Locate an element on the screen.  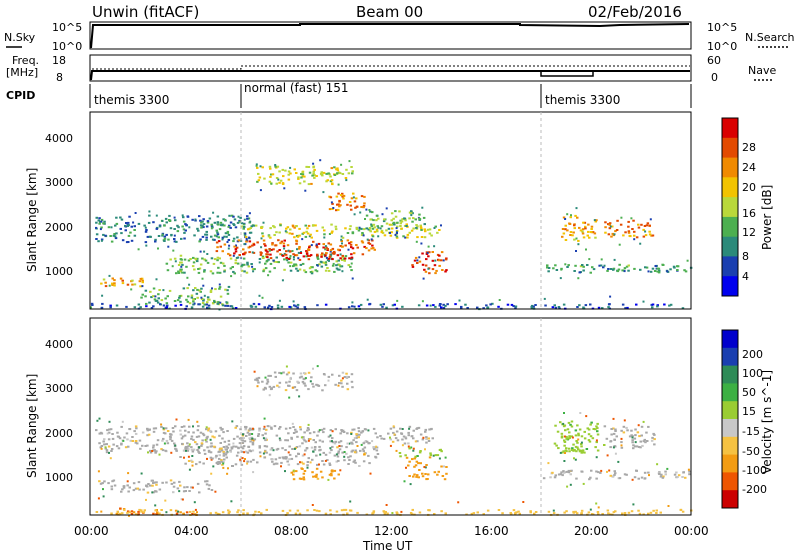
vel-ytick-4000: 4000 is located at coordinates (59, 344).